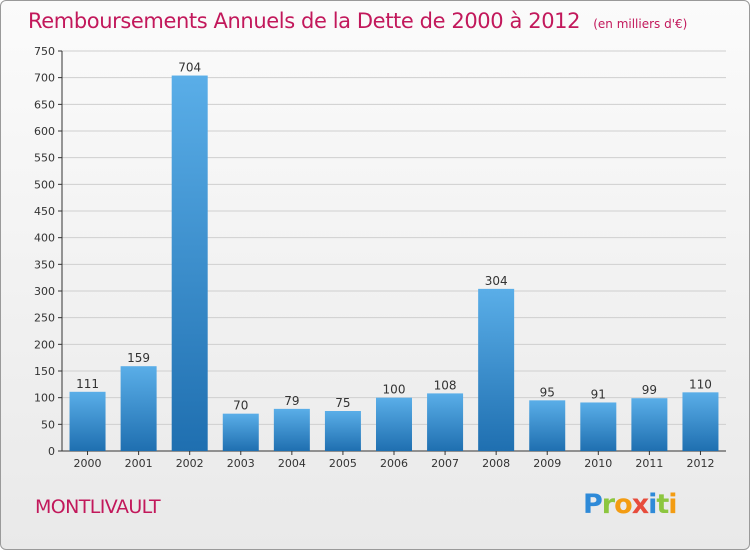  What do you see at coordinates (48, 424) in the screenshot?
I see `y-tick-label: 50` at bounding box center [48, 424].